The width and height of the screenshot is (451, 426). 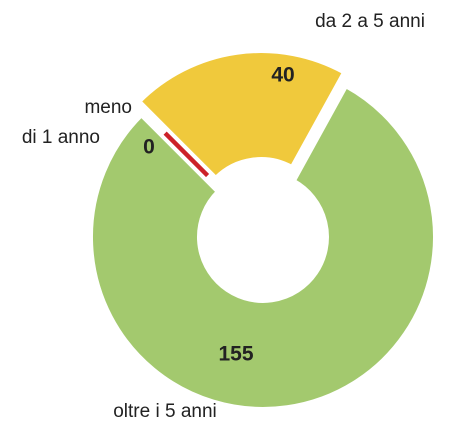 I want to click on category-label: meno, so click(x=108, y=107).